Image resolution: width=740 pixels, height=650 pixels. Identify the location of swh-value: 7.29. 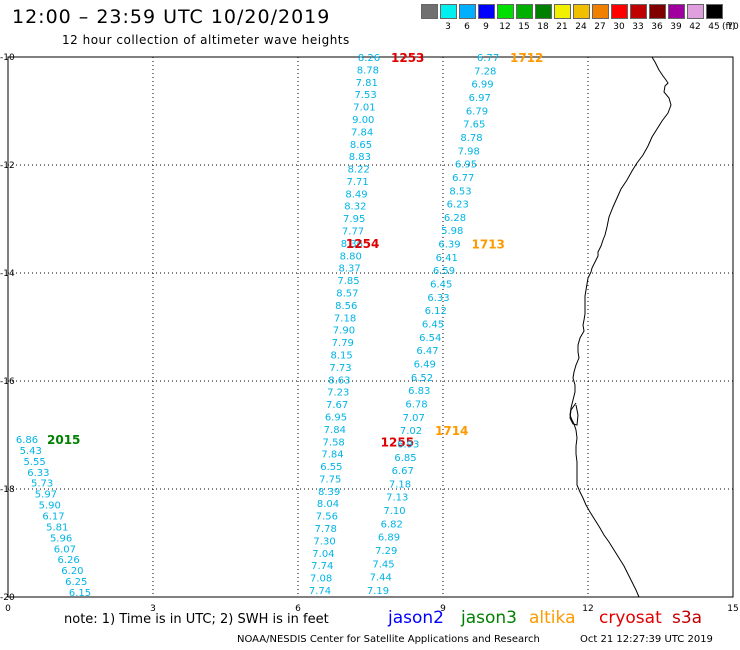
(386, 551).